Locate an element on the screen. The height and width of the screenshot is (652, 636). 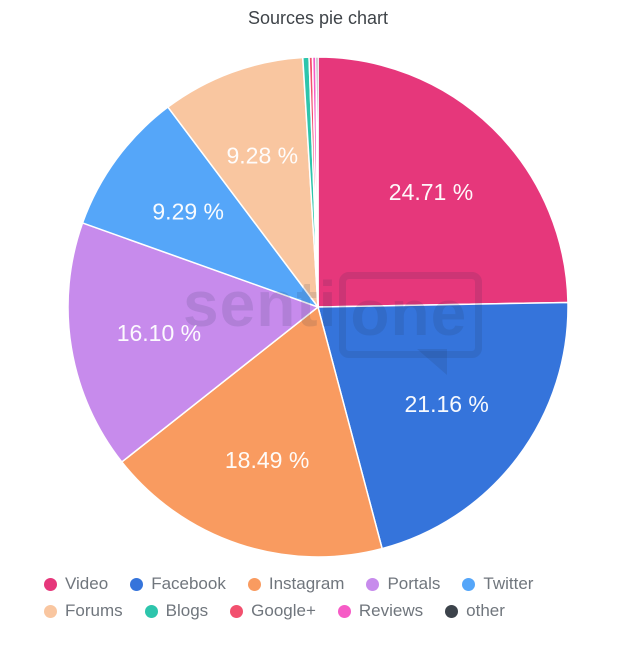
legend-item-portals: Portals is located at coordinates (403, 584).